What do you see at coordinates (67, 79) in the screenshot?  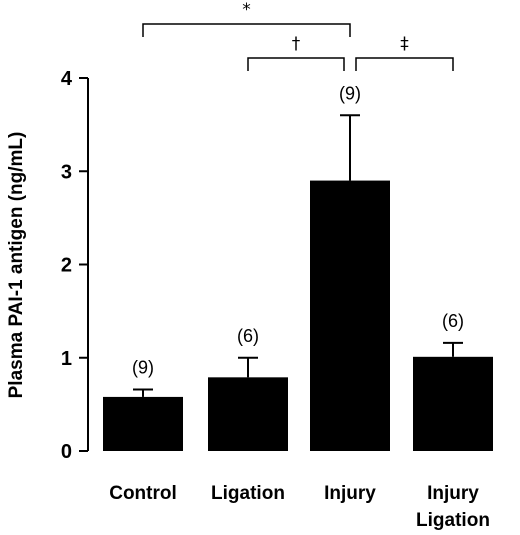 I see `y-tick-label: 4` at bounding box center [67, 79].